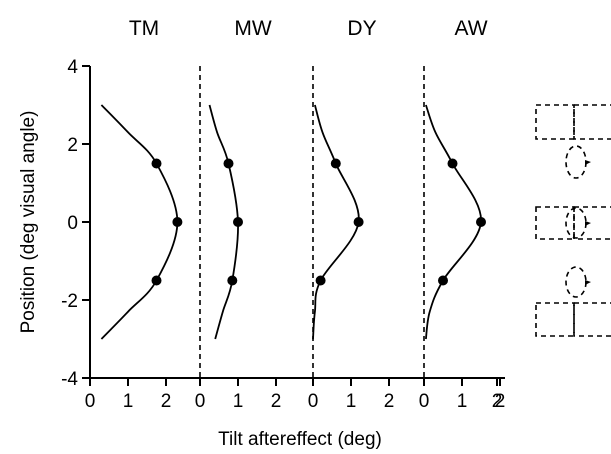 This screenshot has width=611, height=454. What do you see at coordinates (470, 28) in the screenshot?
I see `panel-title-aw: AW` at bounding box center [470, 28].